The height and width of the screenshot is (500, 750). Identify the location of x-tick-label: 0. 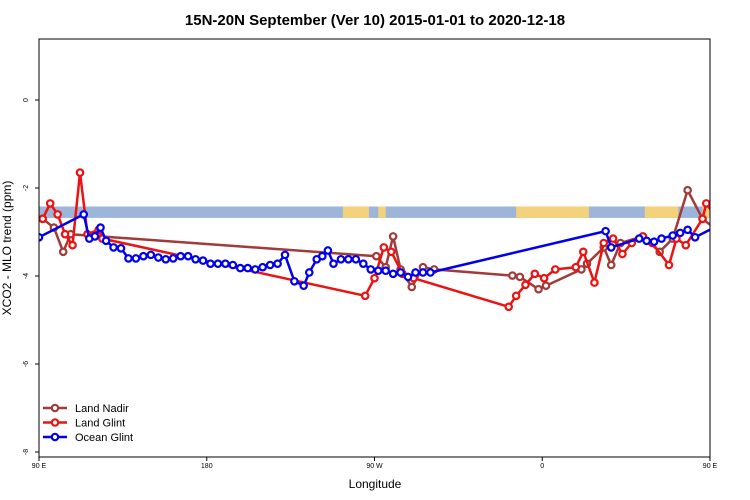
(542, 466).